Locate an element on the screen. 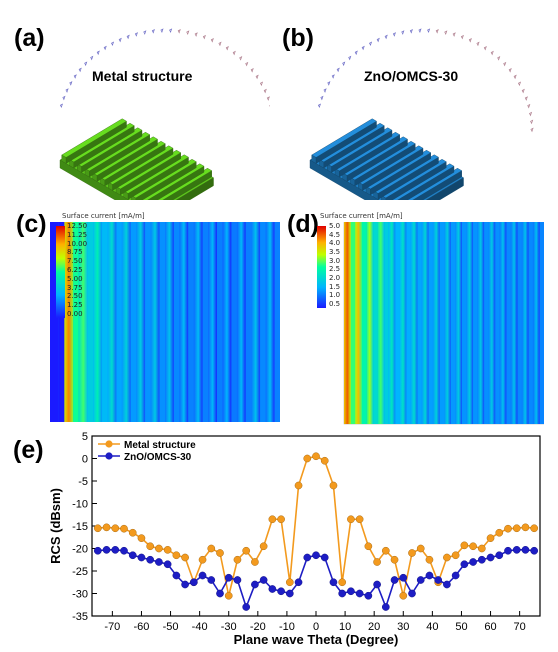 The height and width of the screenshot is (652, 558). colorbar-tick: 8.75 is located at coordinates (75, 252).